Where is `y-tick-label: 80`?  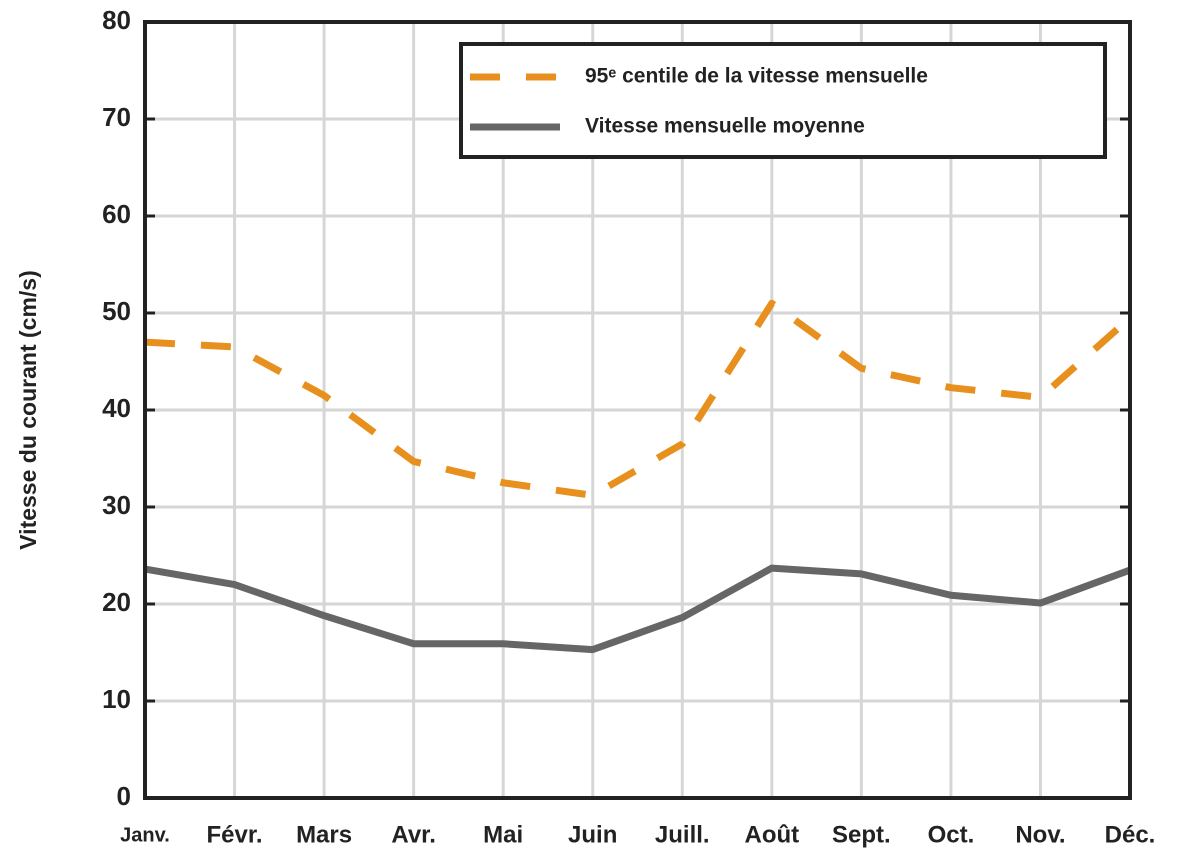
y-tick-label: 80 is located at coordinates (116, 20).